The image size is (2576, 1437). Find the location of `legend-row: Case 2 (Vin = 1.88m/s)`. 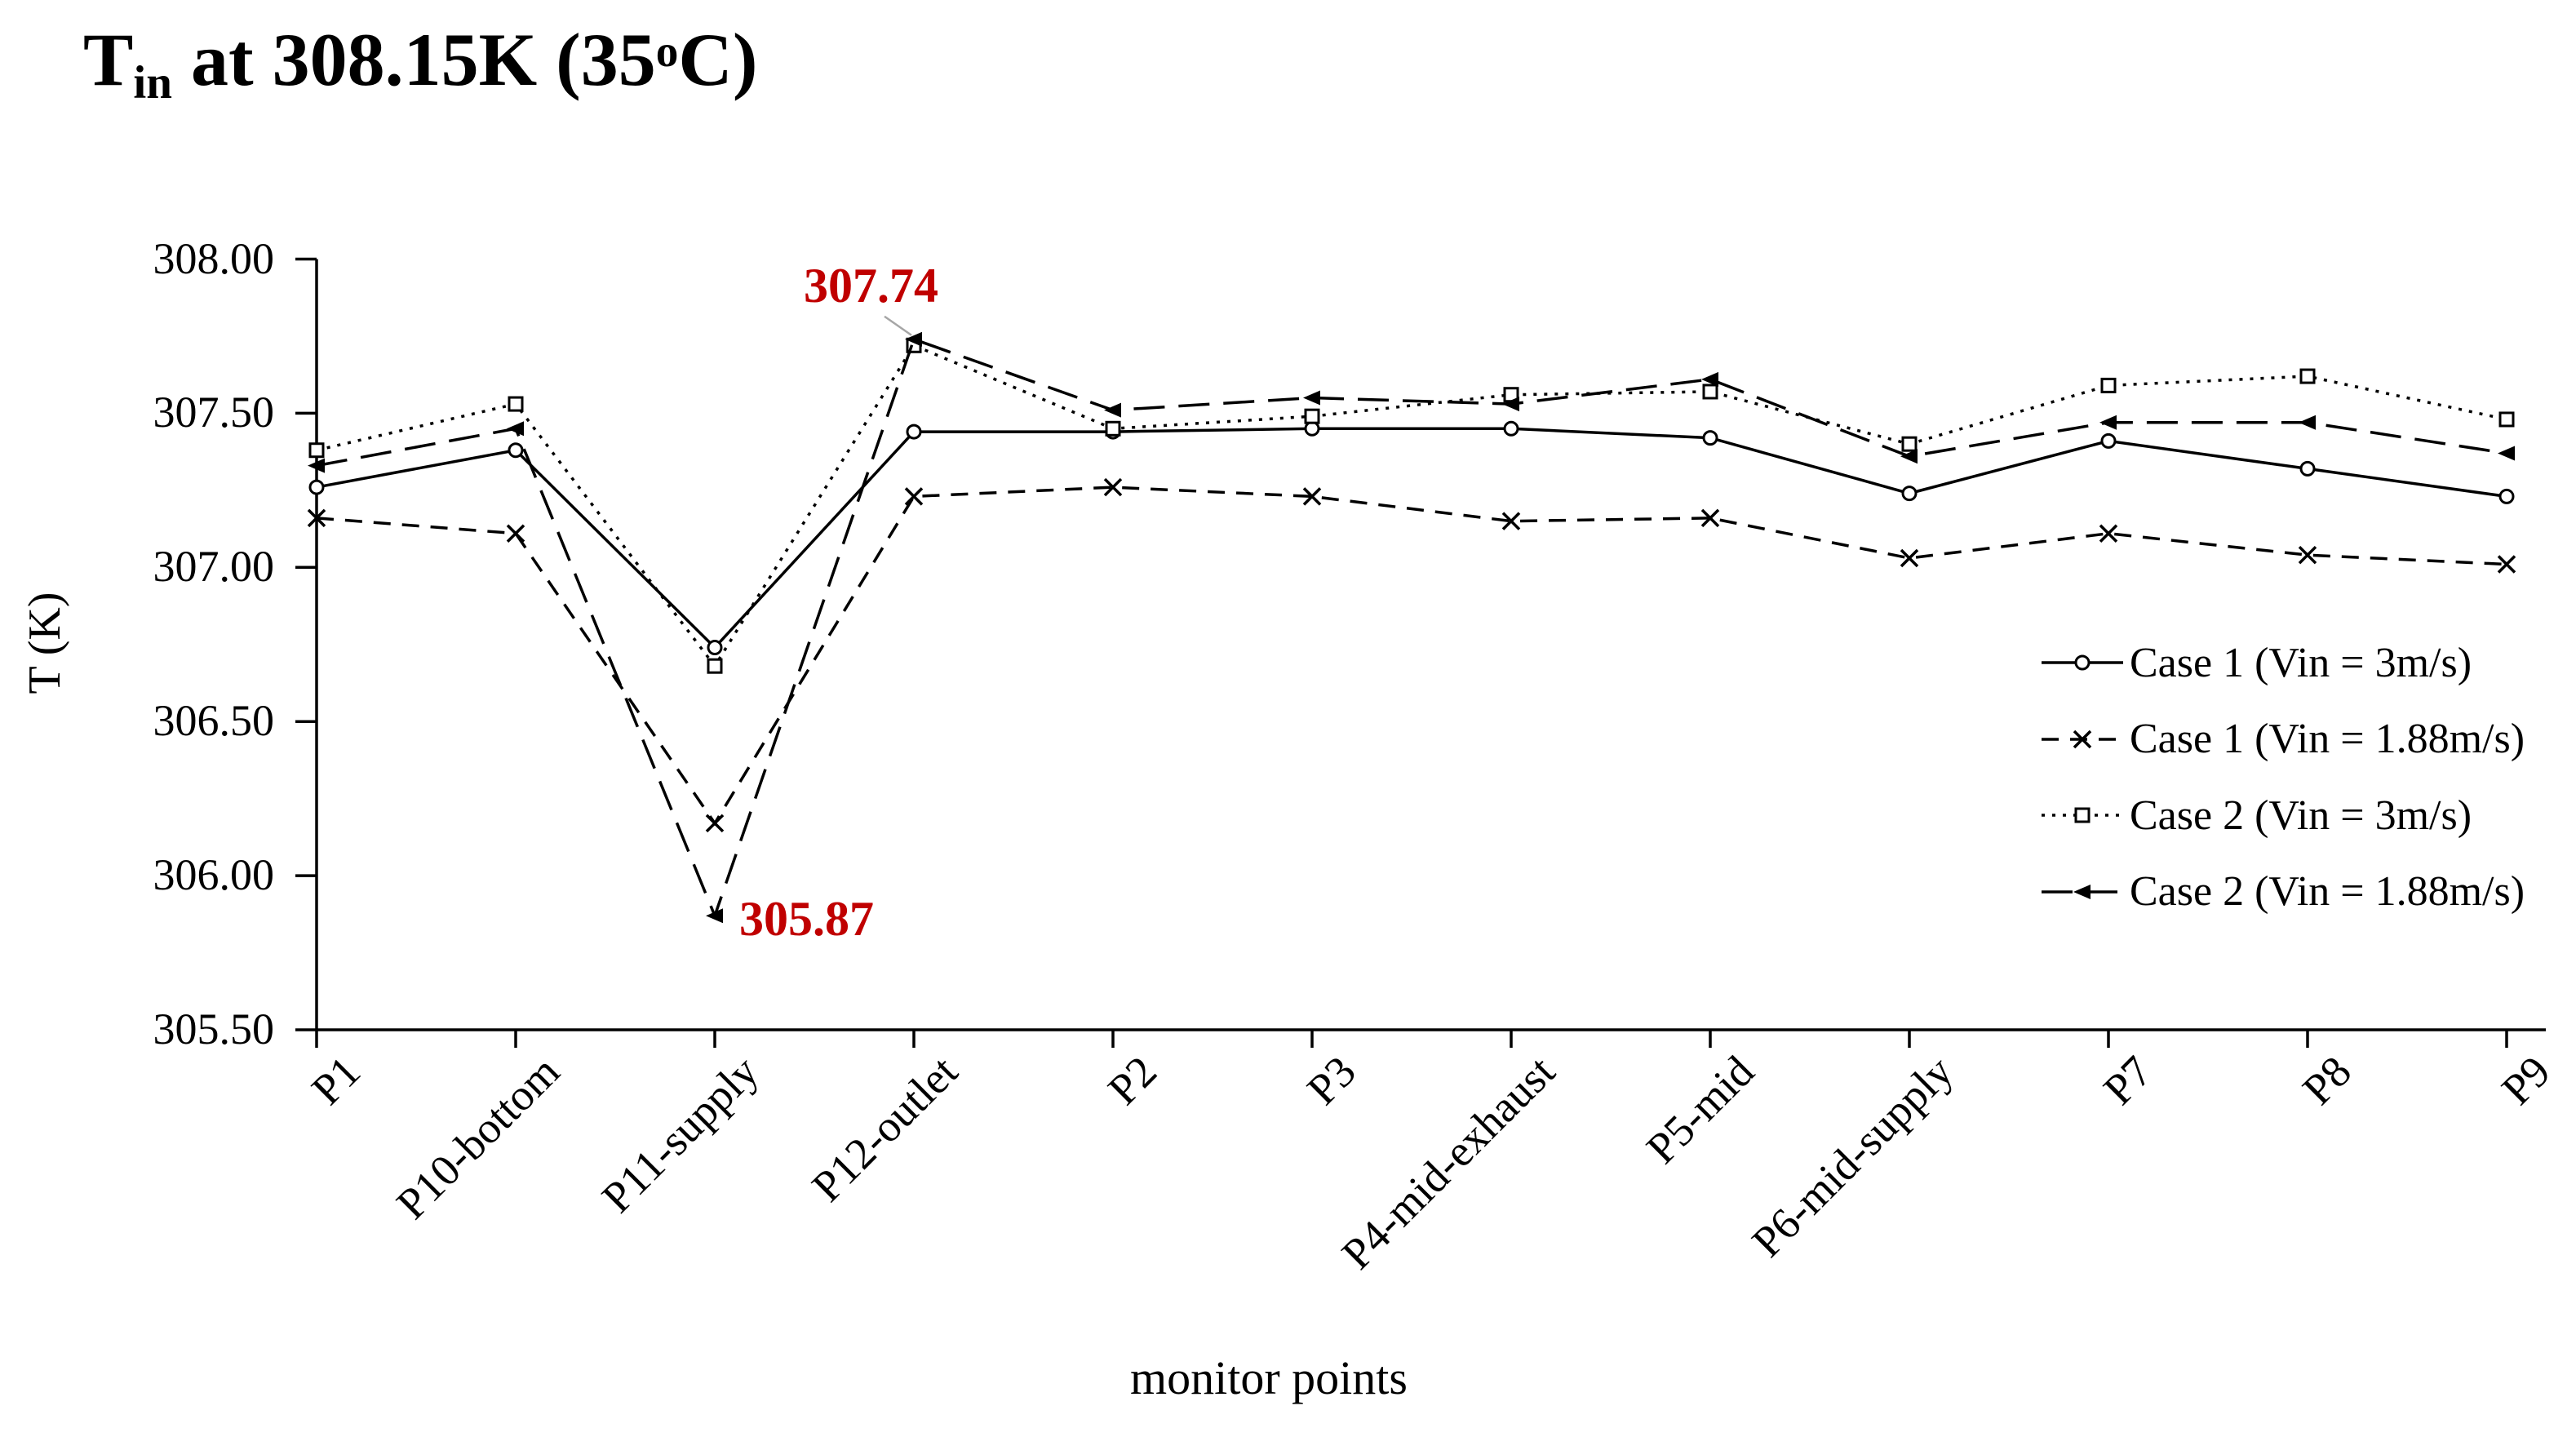

legend-row: Case 2 (Vin = 1.88m/s) is located at coordinates (2283, 892).